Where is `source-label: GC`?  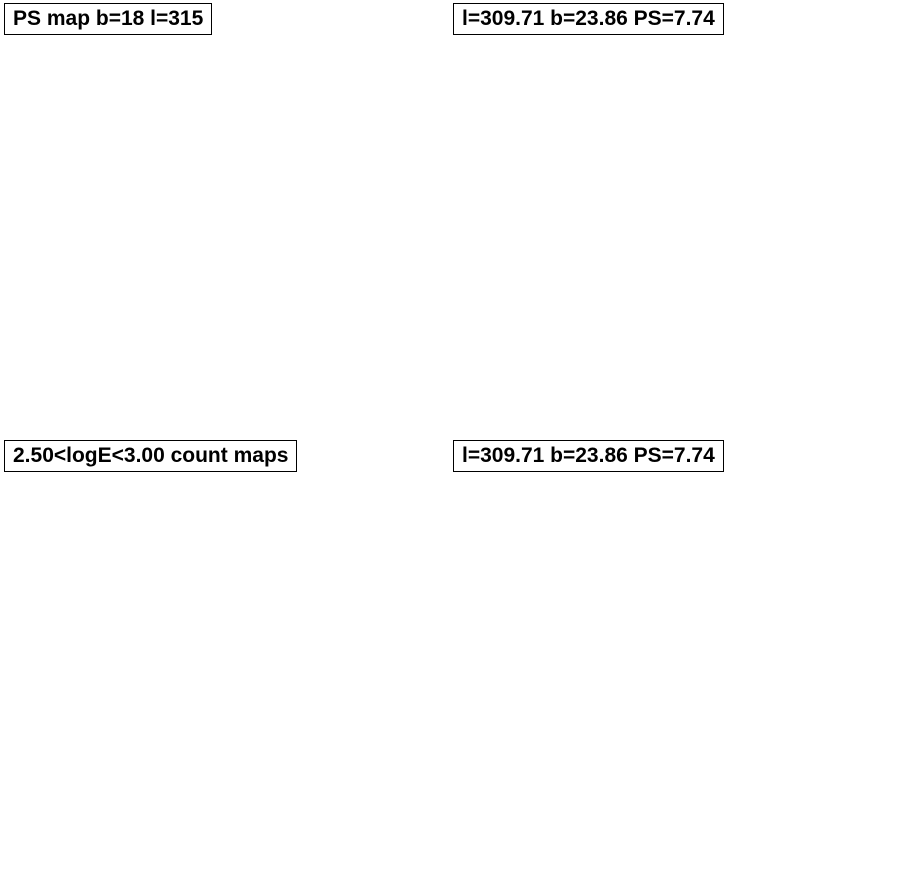 source-label: GC is located at coordinates (389, 737).